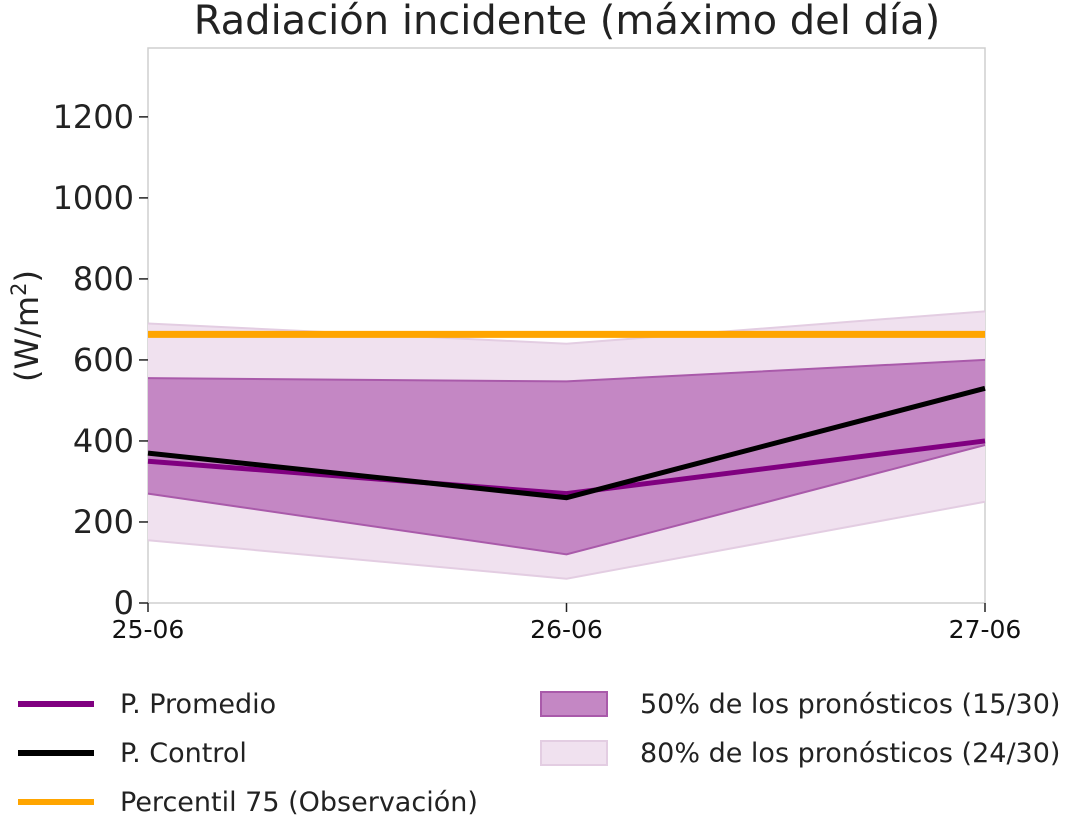  Describe the element at coordinates (985, 629) in the screenshot. I see `x-tick-label-2: 27-06` at that location.